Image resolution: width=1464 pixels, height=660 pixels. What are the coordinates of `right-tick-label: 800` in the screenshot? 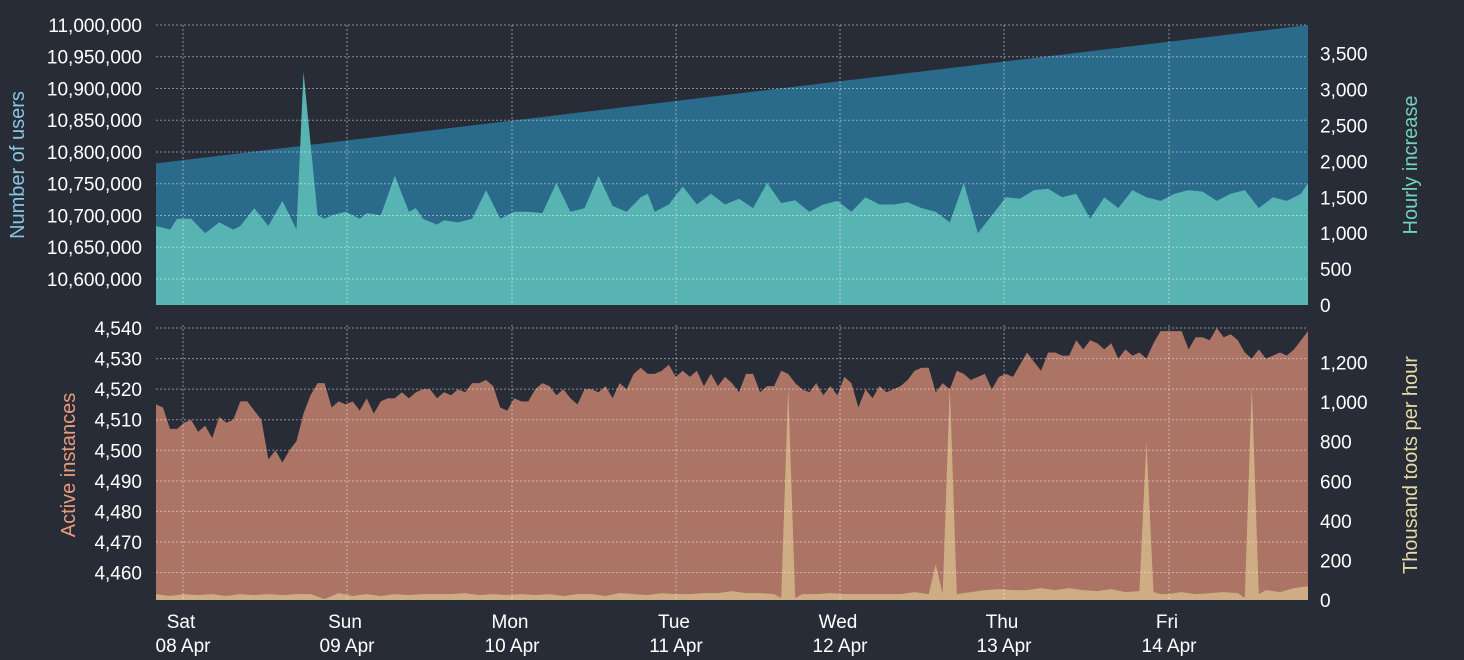 It's located at (1336, 443).